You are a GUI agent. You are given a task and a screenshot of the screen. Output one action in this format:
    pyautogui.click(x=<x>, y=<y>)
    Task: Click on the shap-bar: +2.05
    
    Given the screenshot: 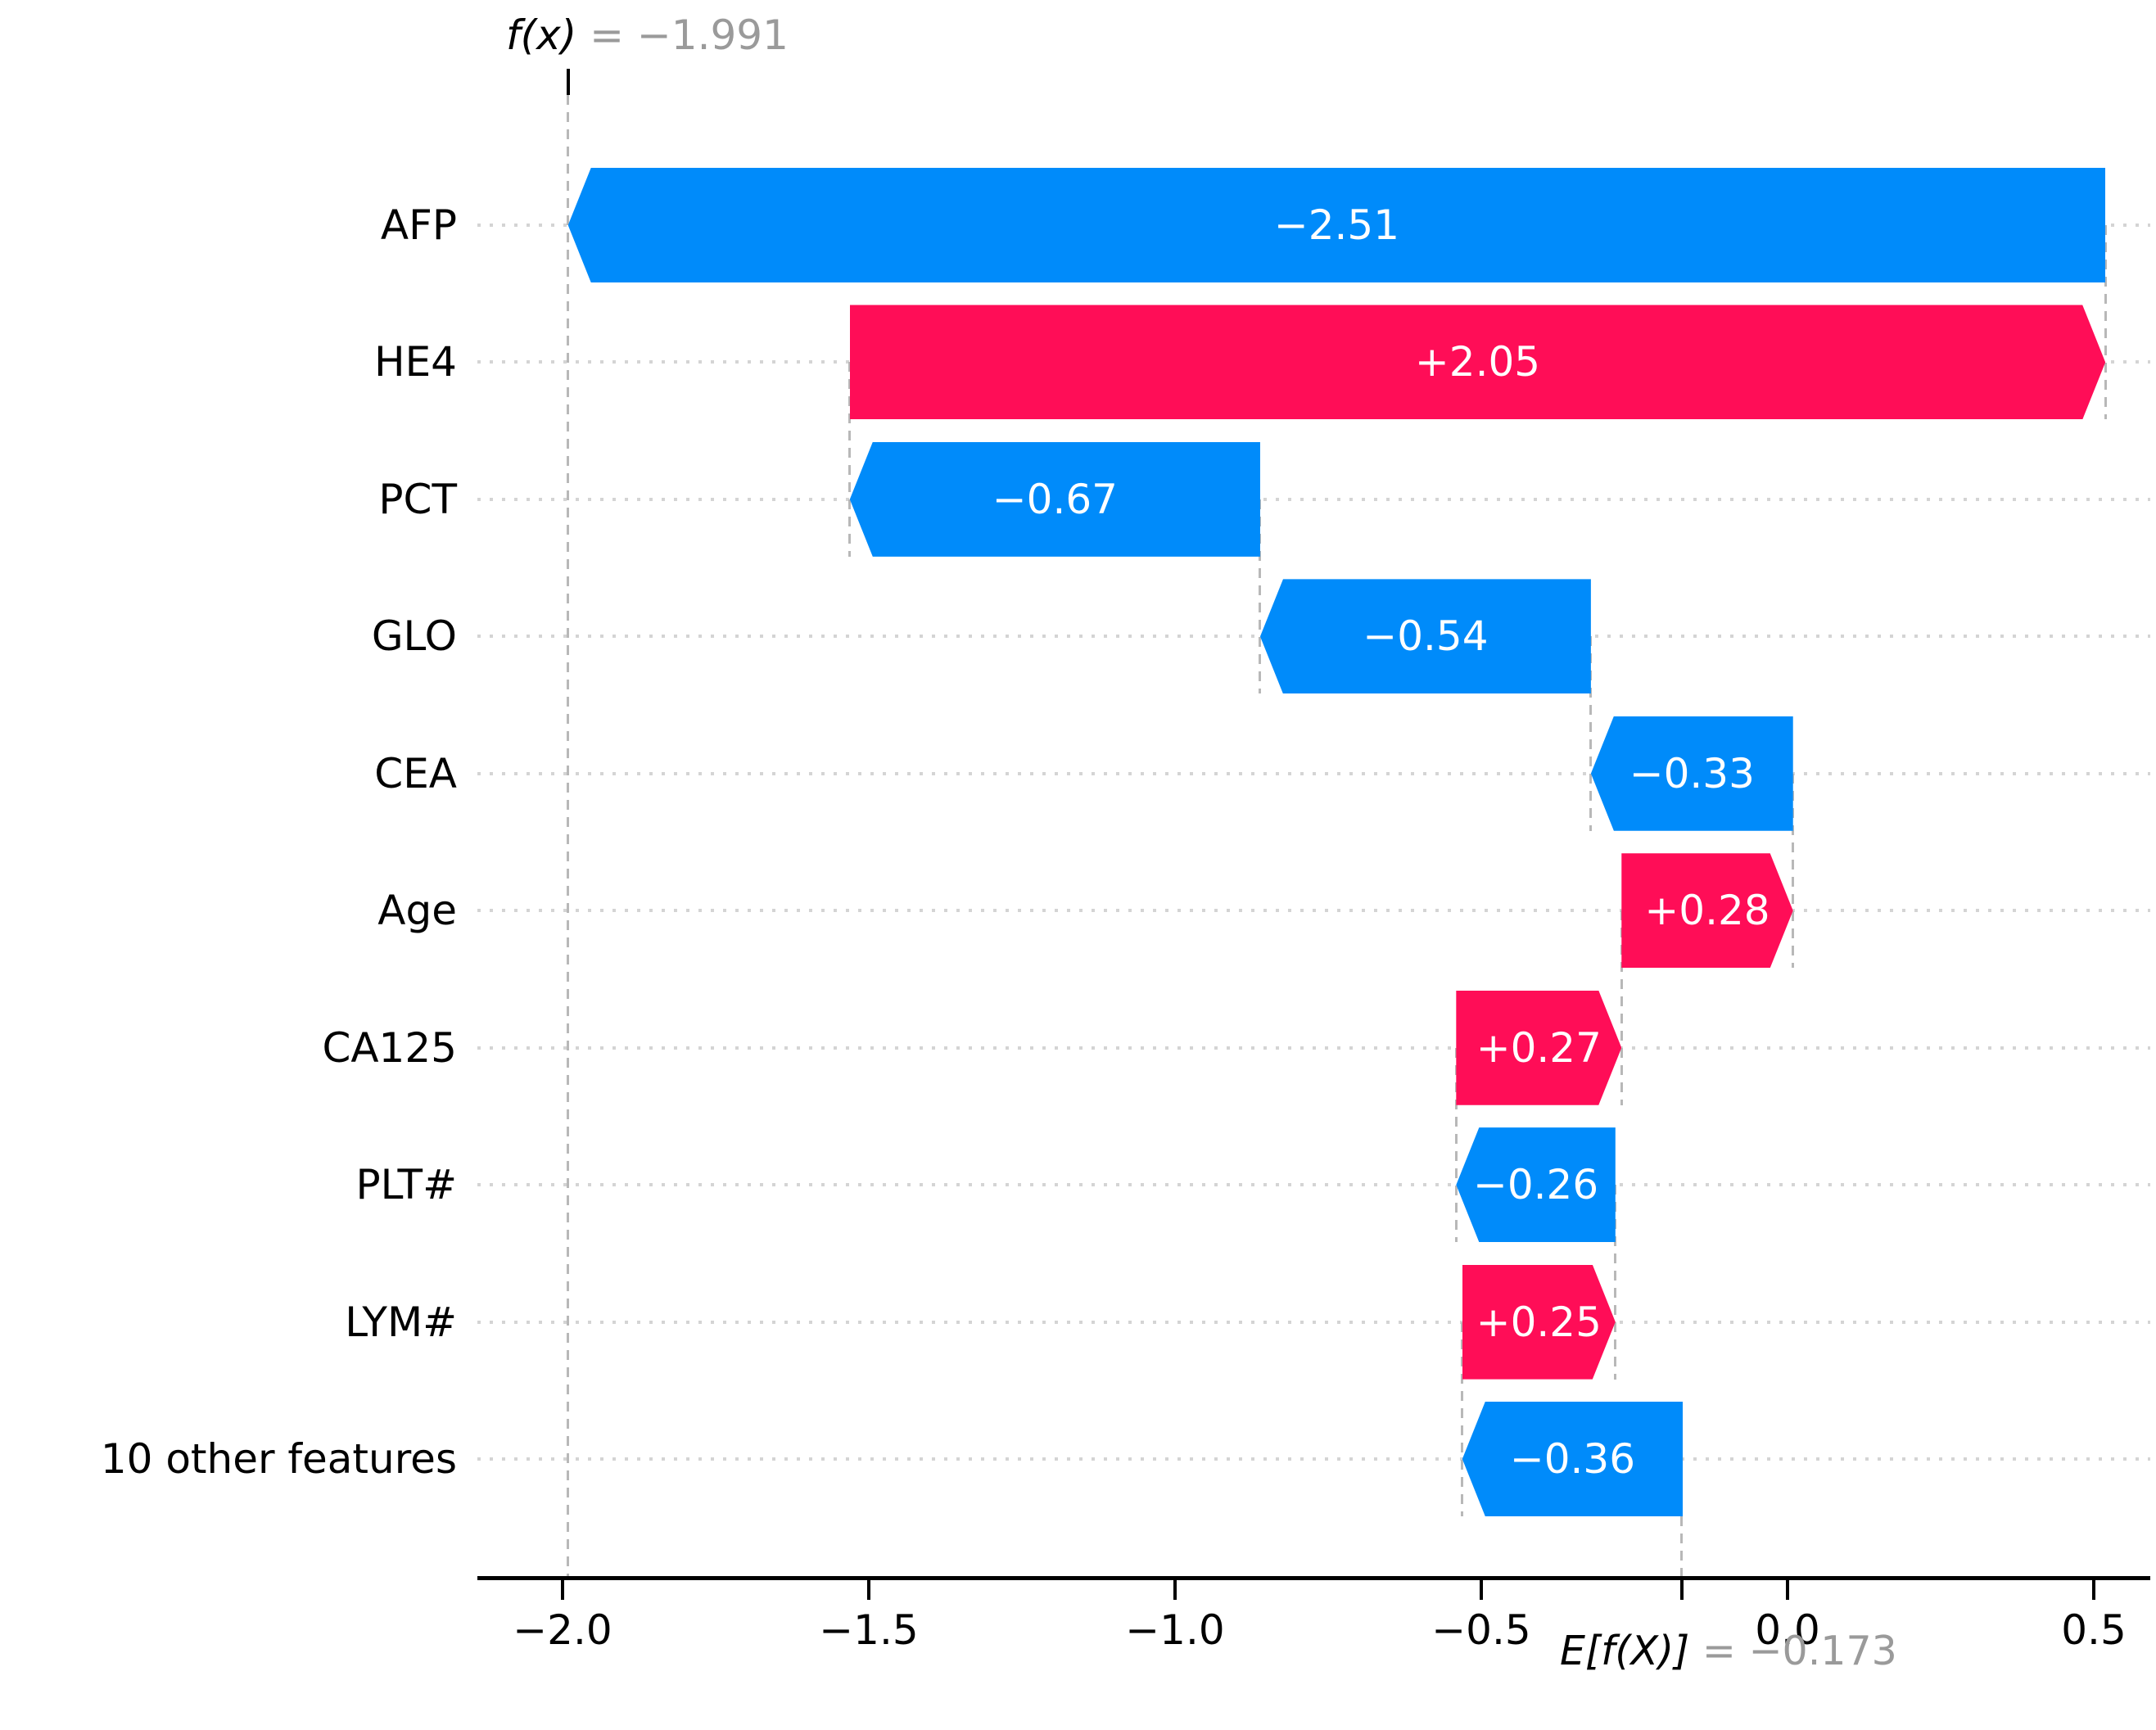 What is the action you would take?
    pyautogui.click(x=1477, y=362)
    